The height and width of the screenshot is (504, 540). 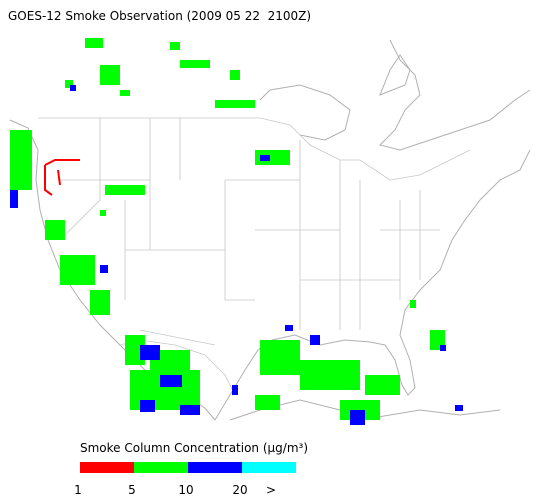 What do you see at coordinates (271, 490) in the screenshot?
I see `overflow-label: >` at bounding box center [271, 490].